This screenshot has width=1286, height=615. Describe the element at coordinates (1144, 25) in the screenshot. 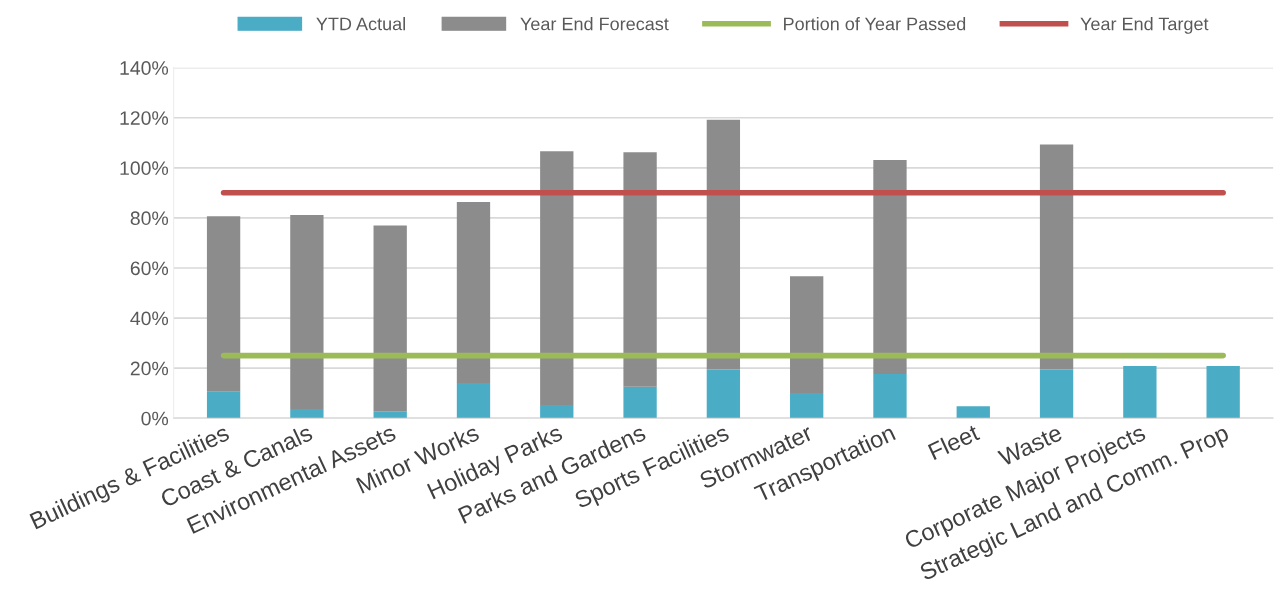

I see `legend-label: Year End Target` at that location.